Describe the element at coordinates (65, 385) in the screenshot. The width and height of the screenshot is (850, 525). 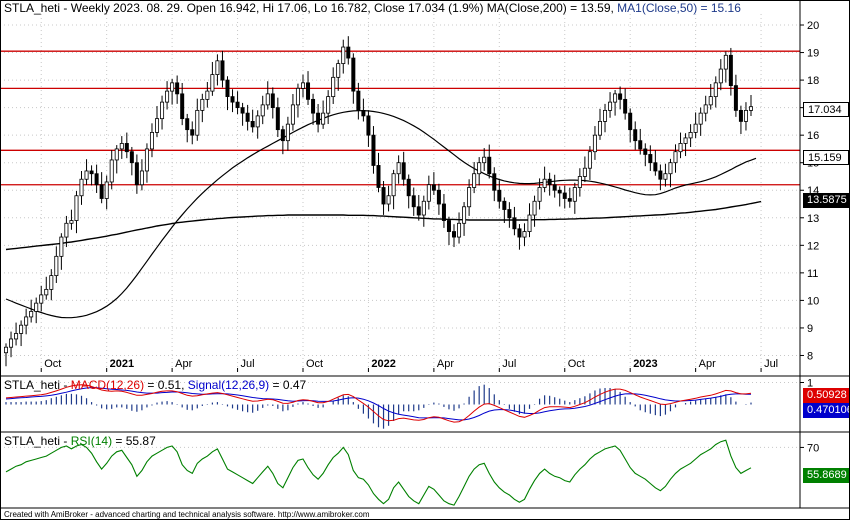
I see `macd-header-sep: -` at that location.